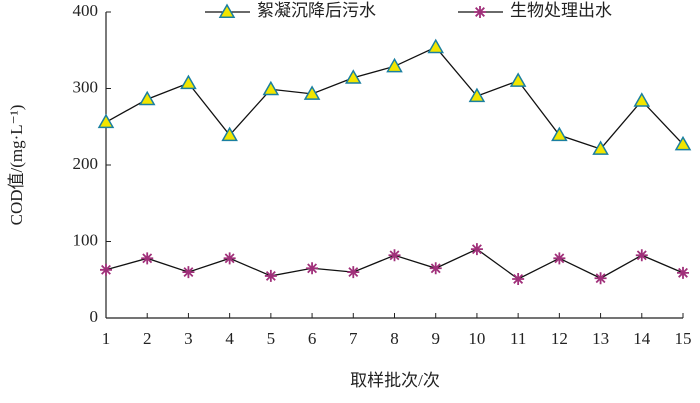 The image size is (700, 403). Describe the element at coordinates (518, 338) in the screenshot. I see `x-tick-label: 11` at that location.